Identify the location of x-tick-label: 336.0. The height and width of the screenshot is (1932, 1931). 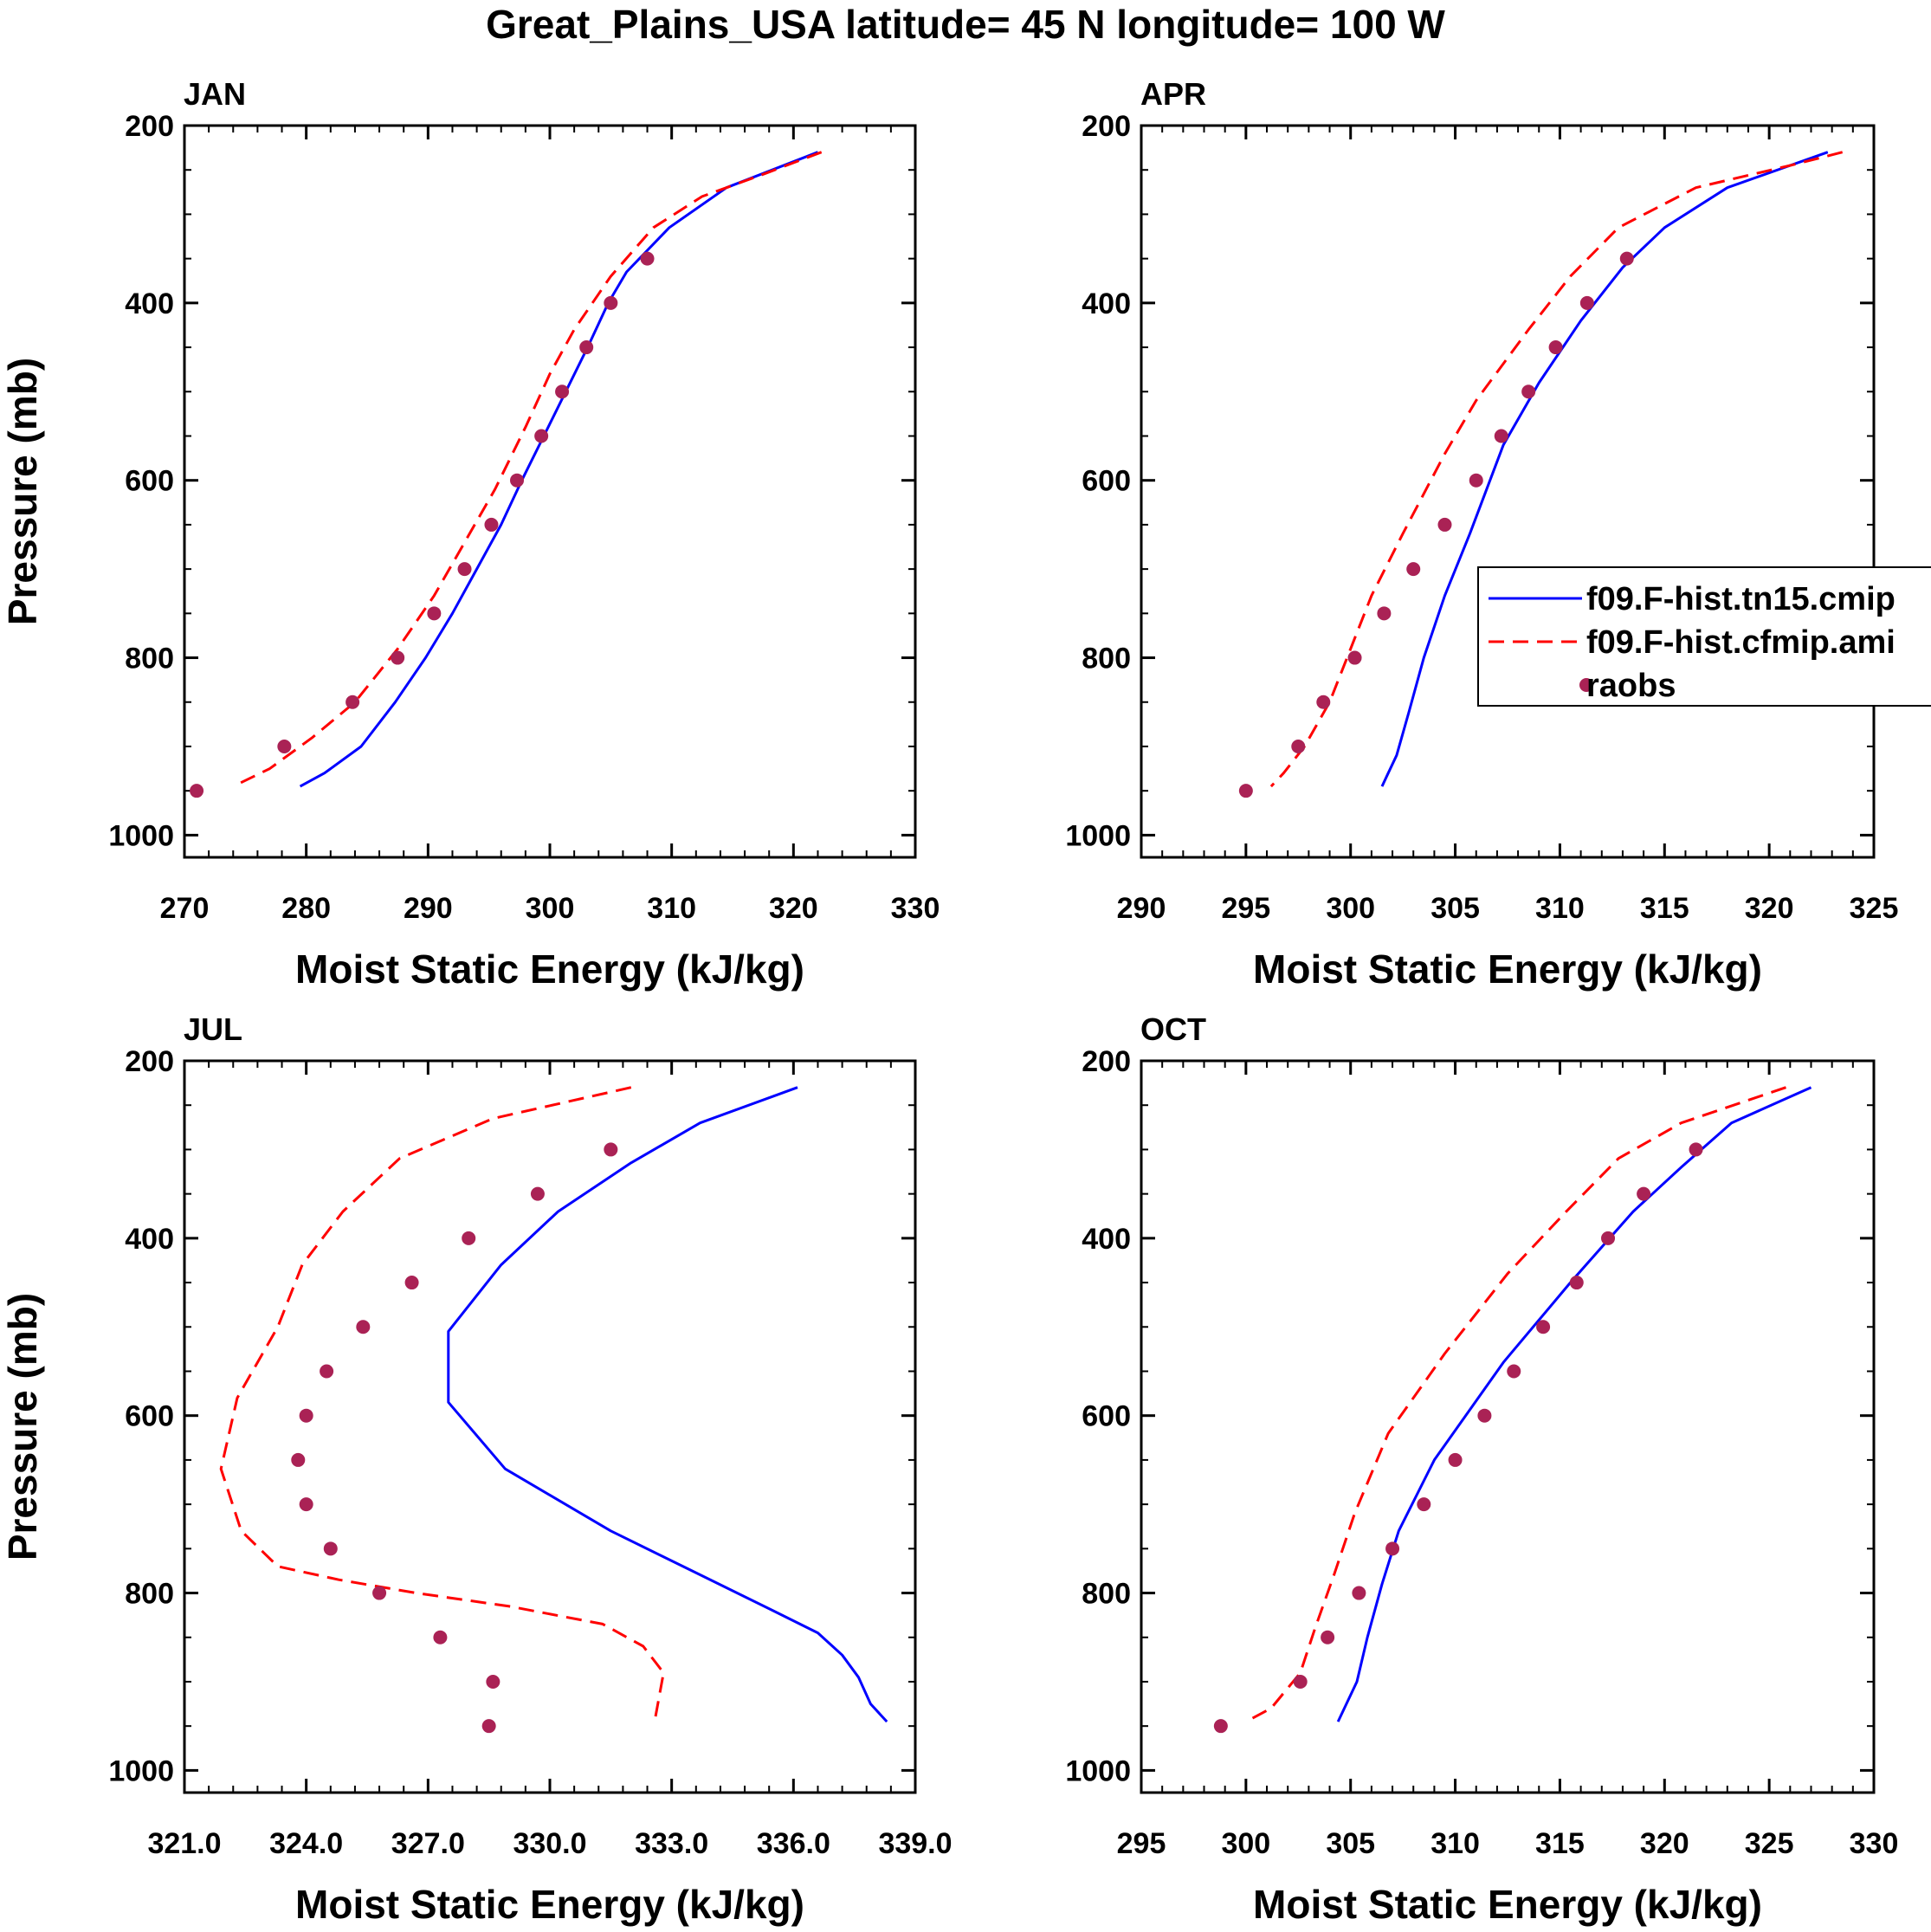
(793, 1843).